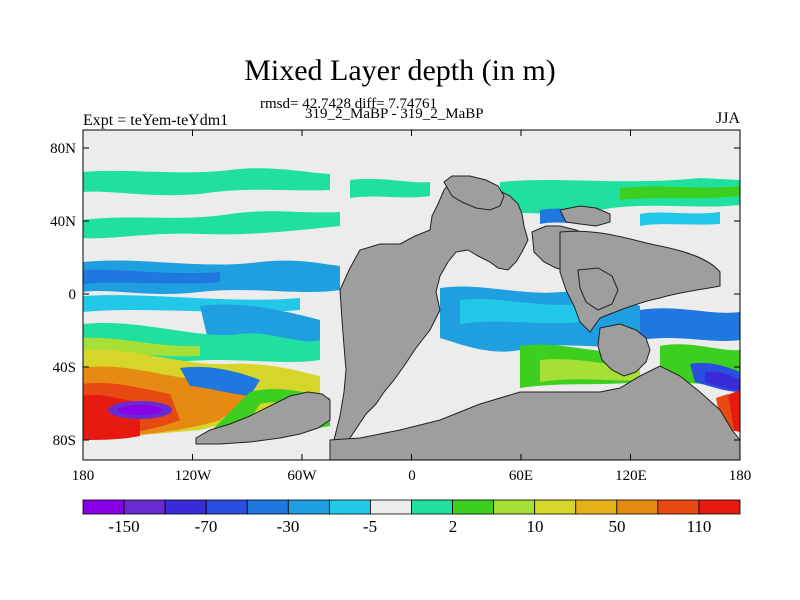  Describe the element at coordinates (206, 526) in the screenshot. I see `colorbar-label: -70` at that location.